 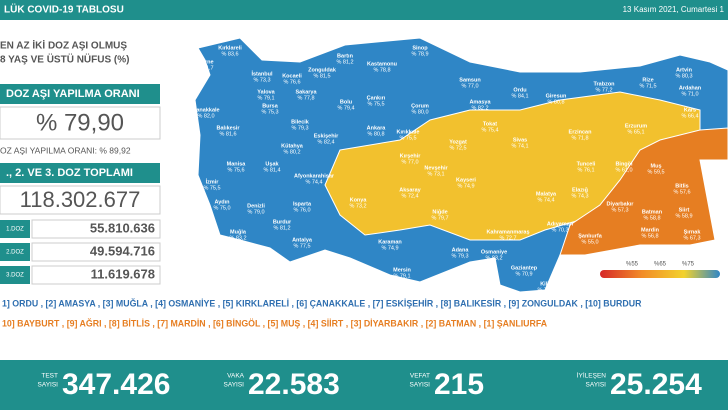 What do you see at coordinates (435, 174) in the screenshot?
I see `province-value: % 73,1` at bounding box center [435, 174].